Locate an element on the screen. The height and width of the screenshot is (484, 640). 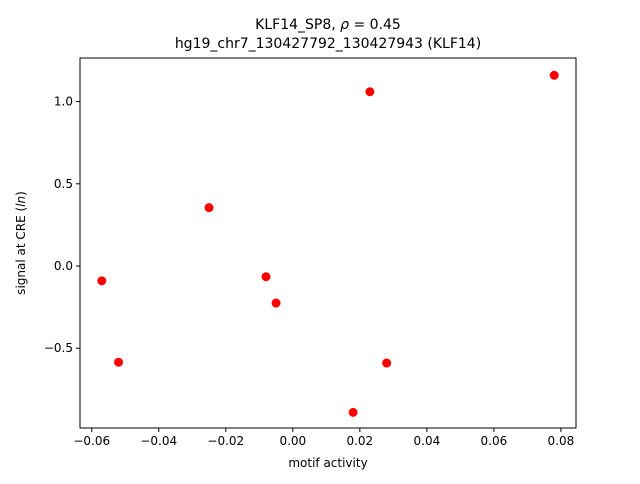
y-tick-label: 1.0 is located at coordinates (63, 102).